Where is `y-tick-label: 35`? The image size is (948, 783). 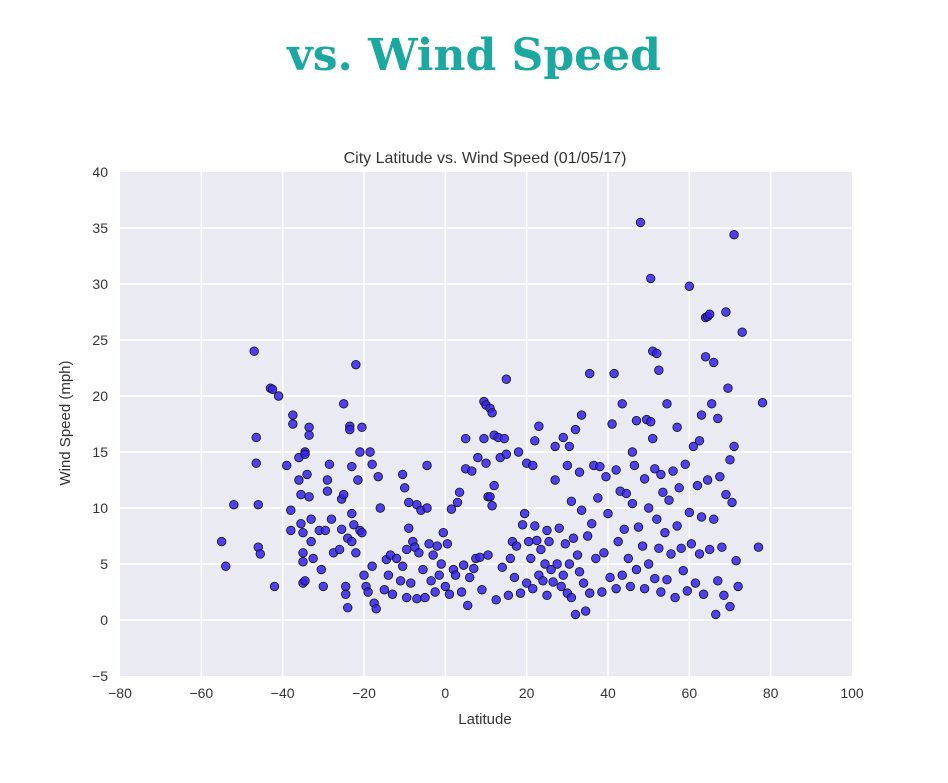 y-tick-label: 35 is located at coordinates (100, 228).